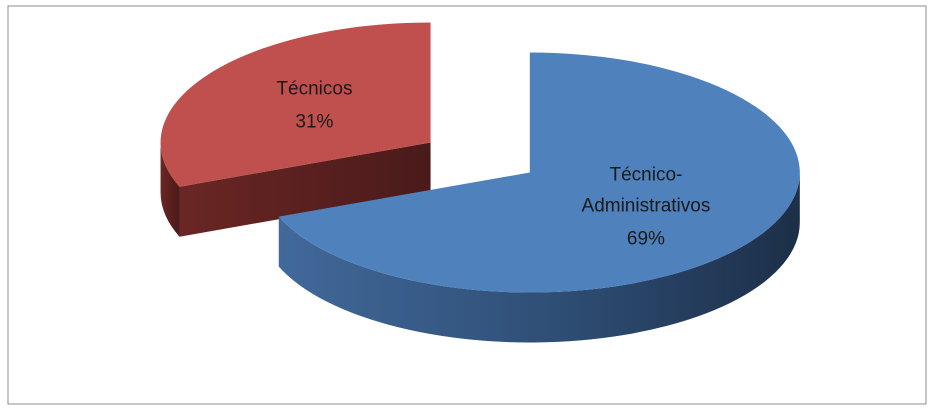 This screenshot has width=934, height=410. I want to click on slice-top, so click(295, 104).